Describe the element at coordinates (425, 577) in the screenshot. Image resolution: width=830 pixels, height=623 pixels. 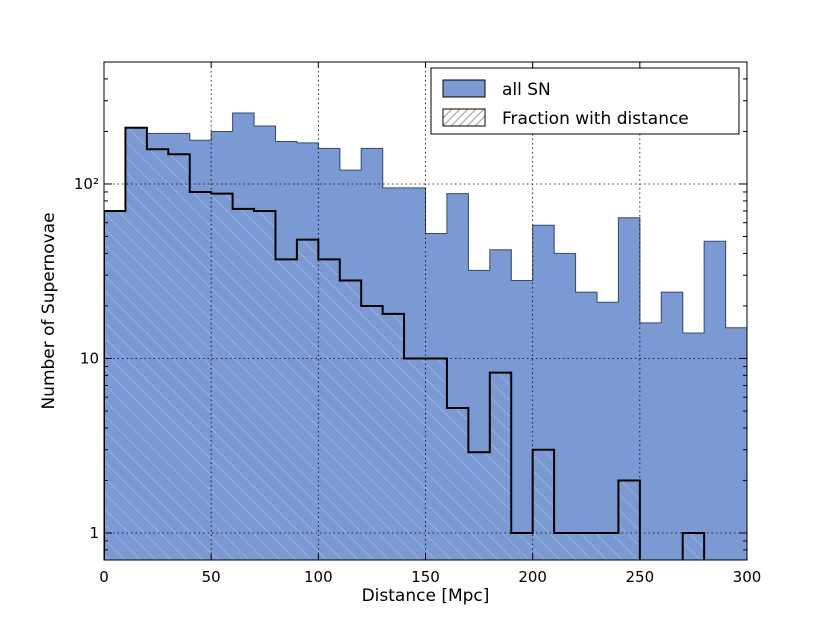
I see `x-tick-label: 150` at that location.